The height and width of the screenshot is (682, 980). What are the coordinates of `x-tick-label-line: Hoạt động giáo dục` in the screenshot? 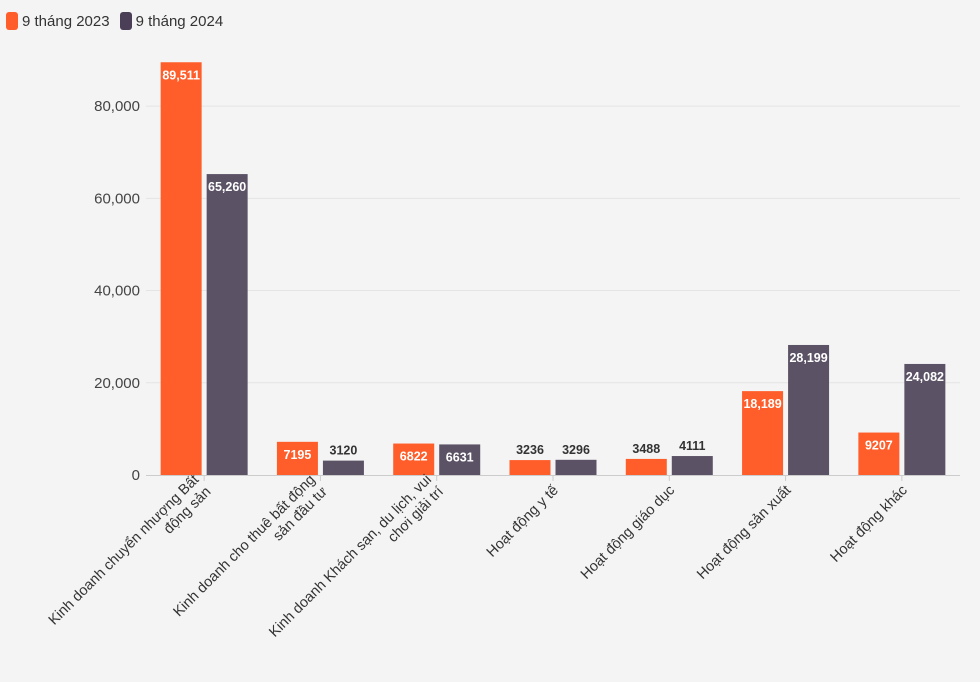 It's located at (628, 533).